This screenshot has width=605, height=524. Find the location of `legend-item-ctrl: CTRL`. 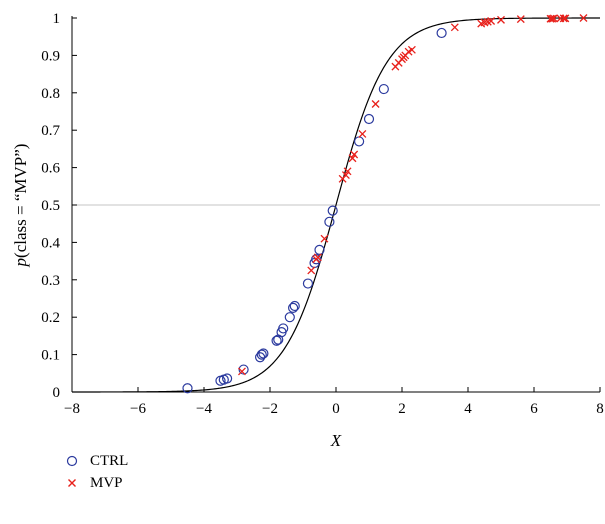

legend-item-ctrl: CTRL is located at coordinates (95, 461).